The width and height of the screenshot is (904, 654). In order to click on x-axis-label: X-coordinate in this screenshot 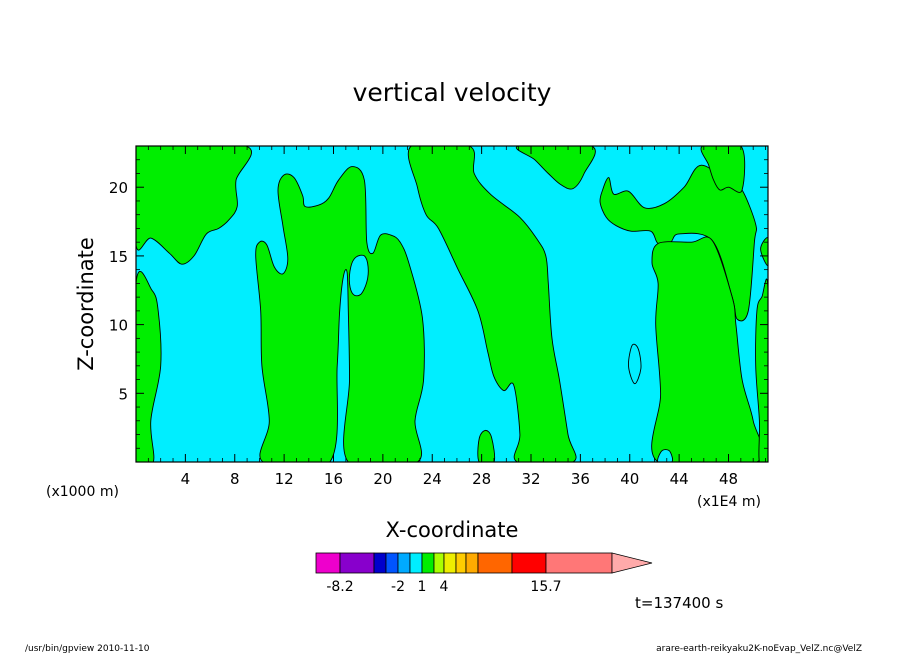, I will do `click(452, 530)`.